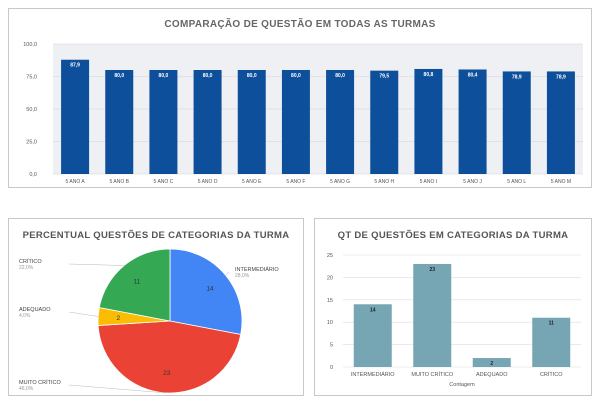 The height and width of the screenshot is (400, 600). What do you see at coordinates (516, 182) in the screenshot?
I see `x-tick-label: 5 ANO L` at bounding box center [516, 182].